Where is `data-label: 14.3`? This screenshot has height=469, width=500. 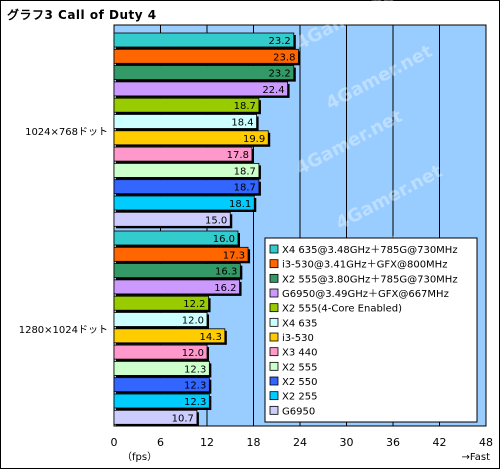 data-label: 14.3 is located at coordinates (211, 337).